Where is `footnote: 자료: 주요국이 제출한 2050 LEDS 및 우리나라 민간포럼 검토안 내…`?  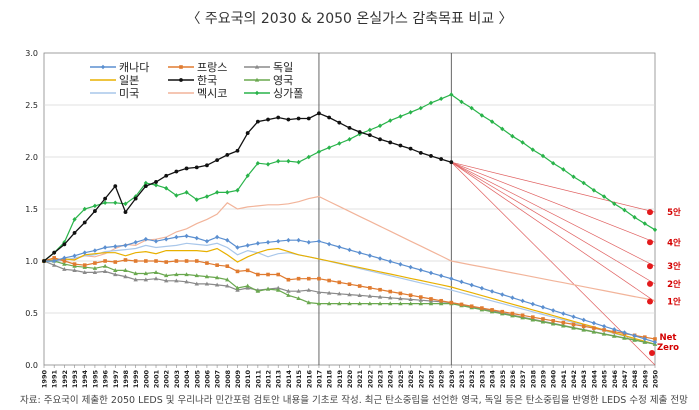
footnote: 자료: 주요국이 제출한 2050 LEDS 및 우리나라 민간포럼 검토안 내… is located at coordinates (354, 400).